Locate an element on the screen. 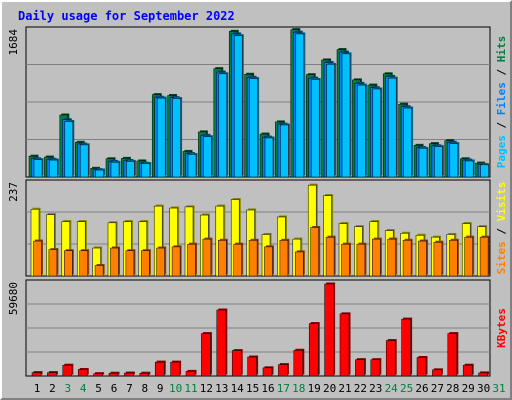 The width and height of the screenshot is (512, 400). day-label-1: 1 is located at coordinates (37, 388).